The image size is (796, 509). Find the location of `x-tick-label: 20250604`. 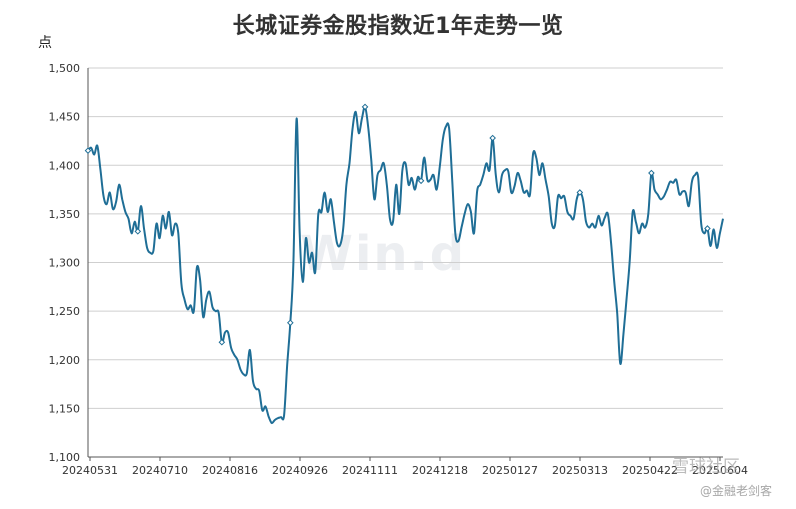

x-tick-label: 20250604 is located at coordinates (720, 470).